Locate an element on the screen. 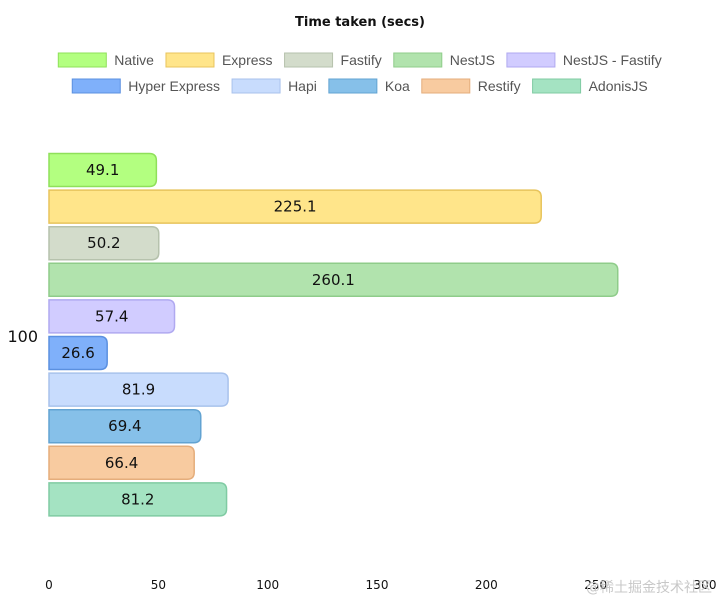  bar-native is located at coordinates (103, 170).